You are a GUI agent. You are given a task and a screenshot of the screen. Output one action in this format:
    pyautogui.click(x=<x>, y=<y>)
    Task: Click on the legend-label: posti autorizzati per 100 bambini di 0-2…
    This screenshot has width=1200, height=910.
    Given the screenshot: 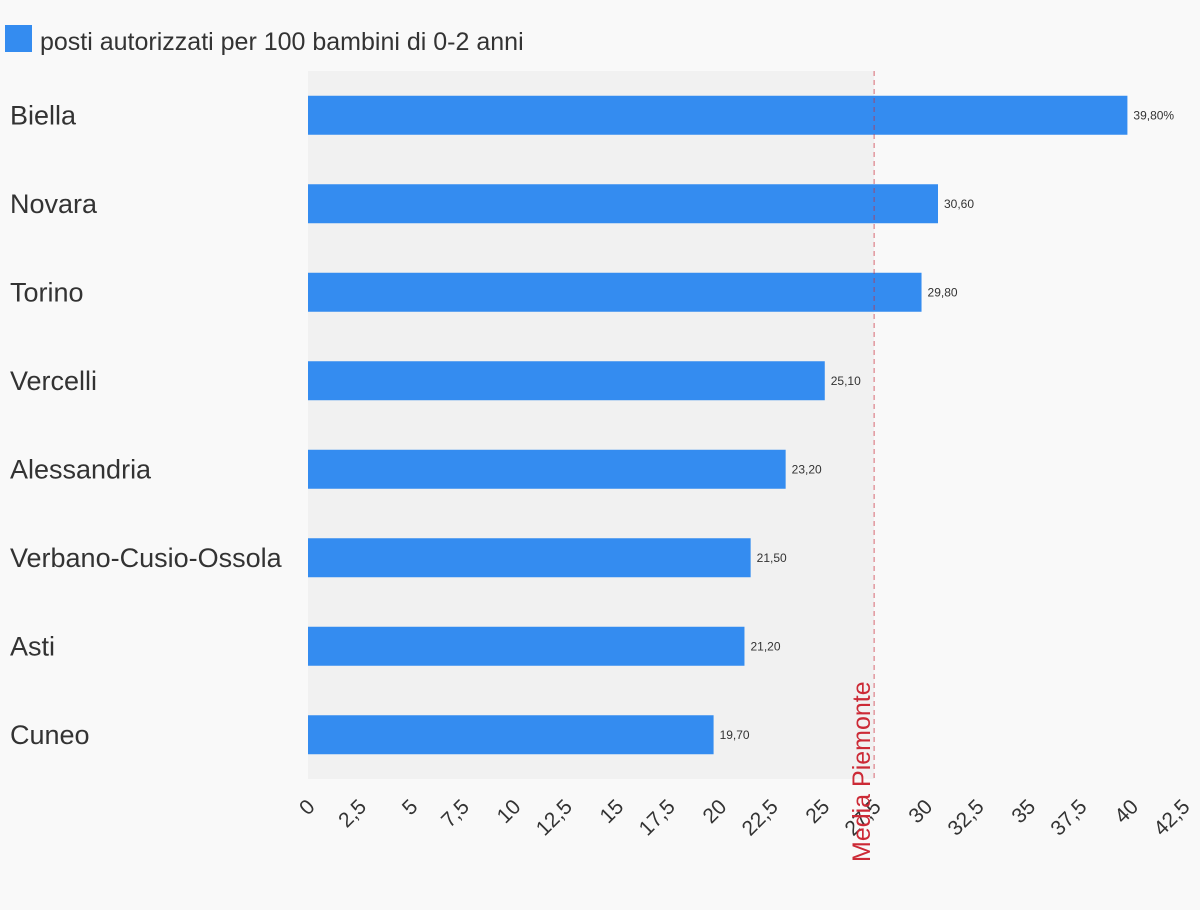 What is the action you would take?
    pyautogui.click(x=282, y=42)
    